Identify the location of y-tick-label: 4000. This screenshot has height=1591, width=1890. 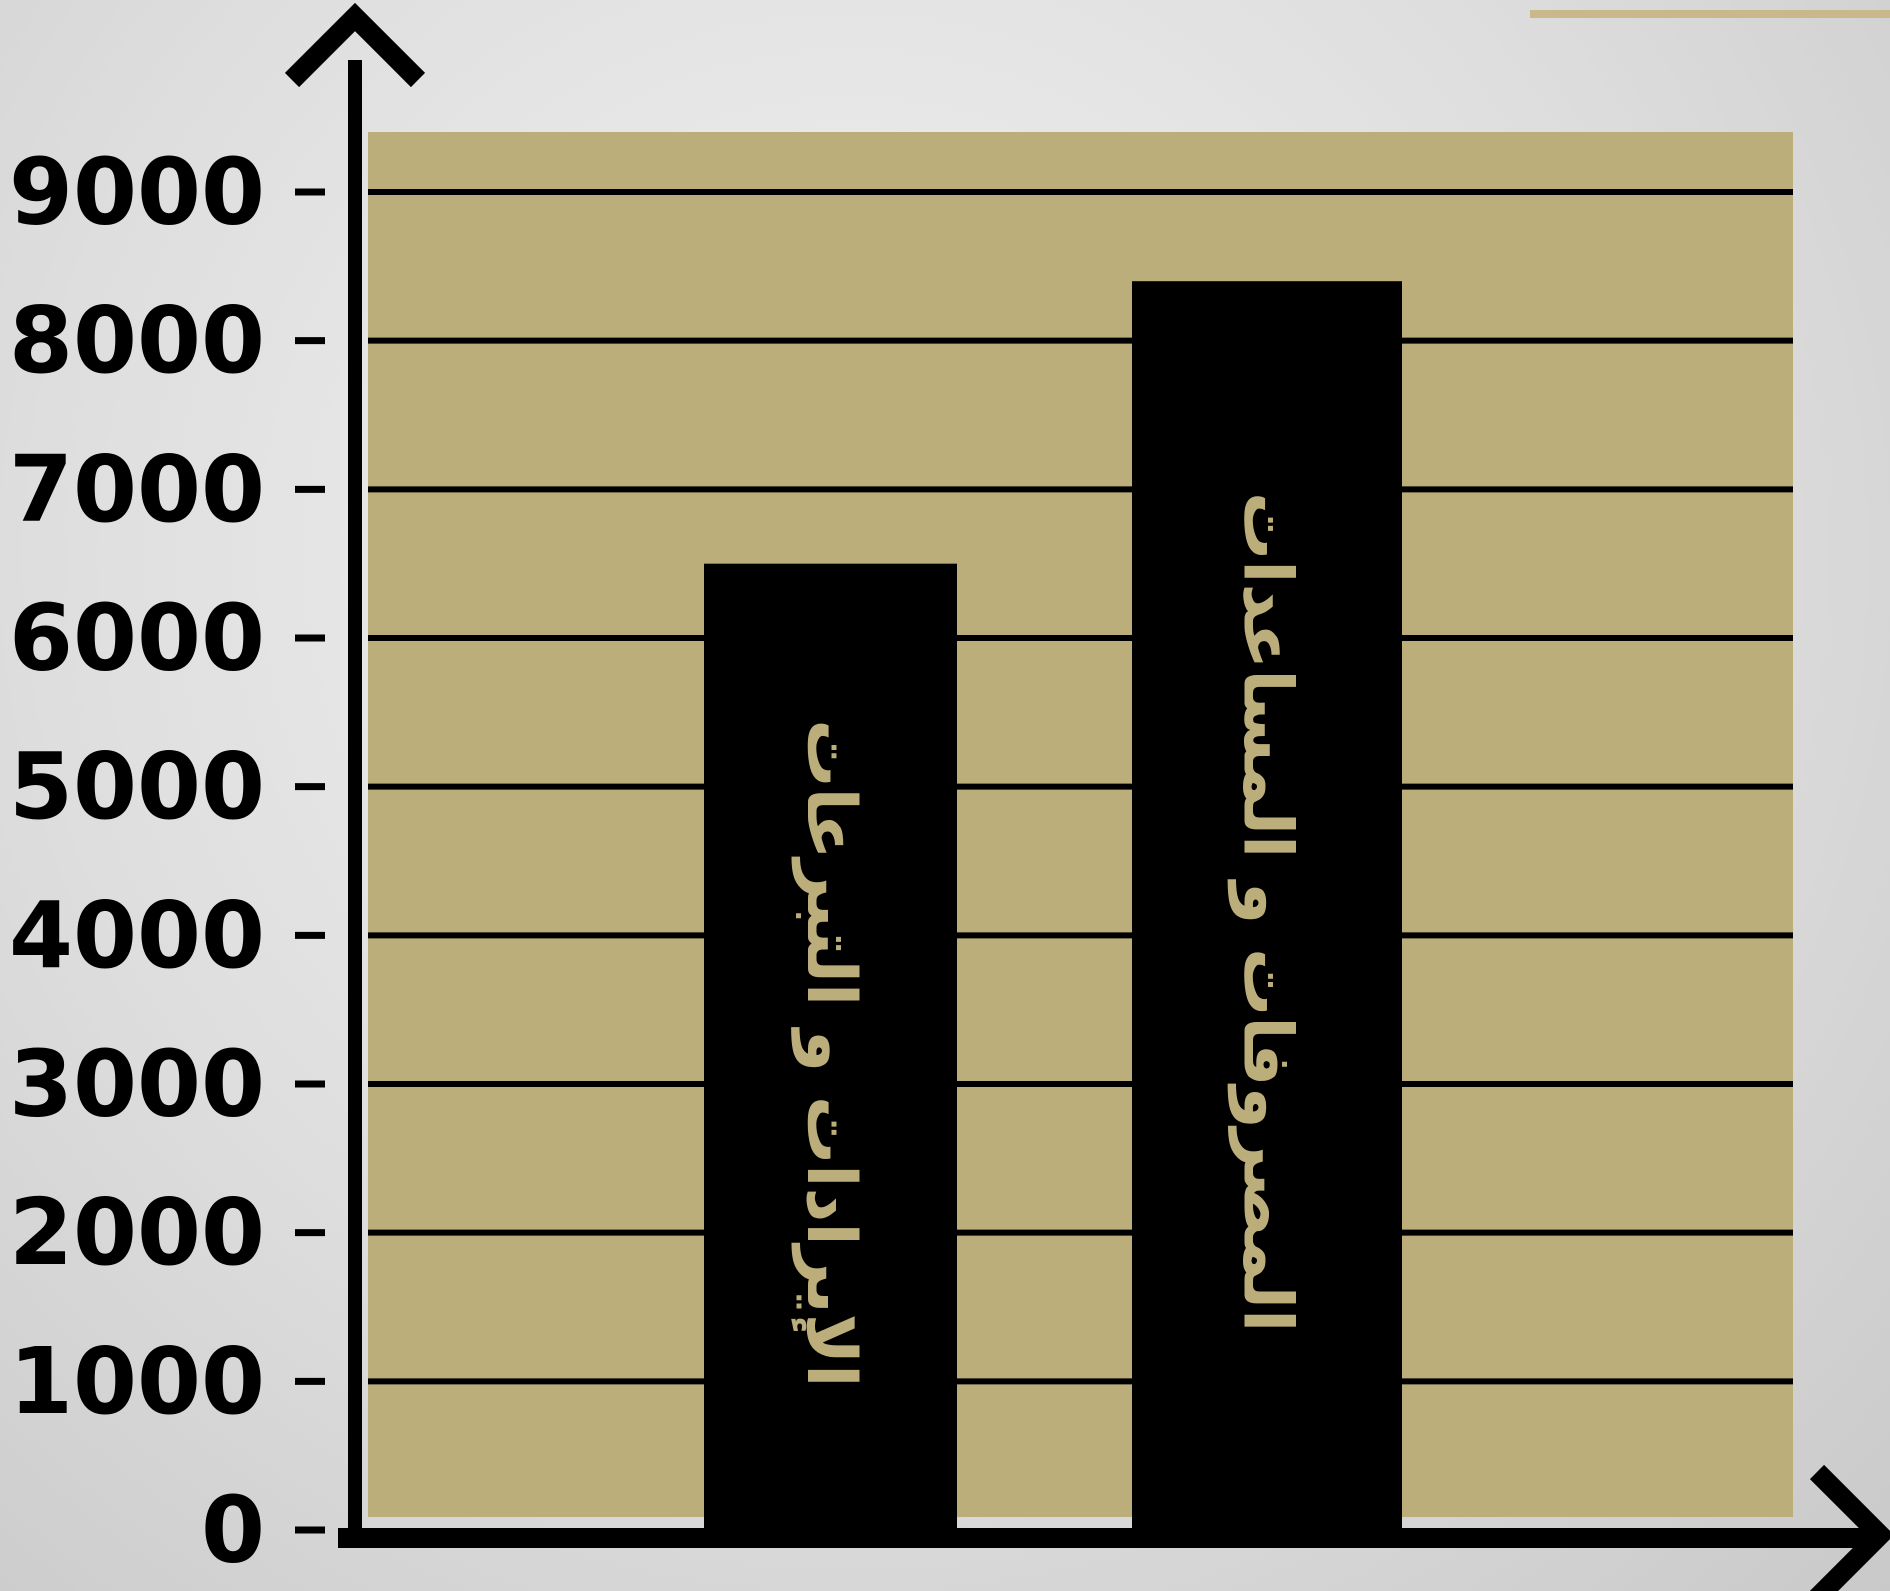
(137, 935).